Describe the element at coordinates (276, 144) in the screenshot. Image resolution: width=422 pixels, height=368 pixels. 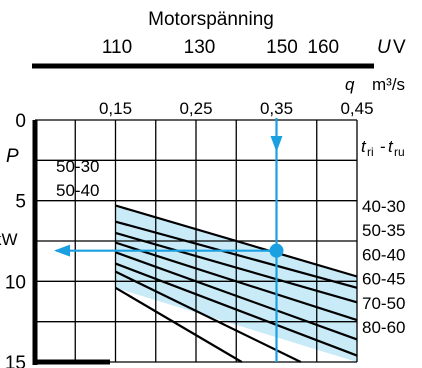
I see `down-arrowhead` at that location.